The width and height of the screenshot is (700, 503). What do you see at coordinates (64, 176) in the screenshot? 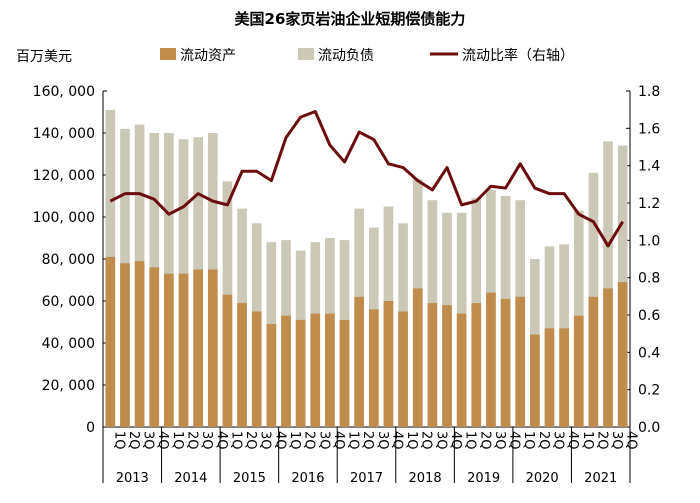
I see `left-tick-label: 120, 000` at bounding box center [64, 176].